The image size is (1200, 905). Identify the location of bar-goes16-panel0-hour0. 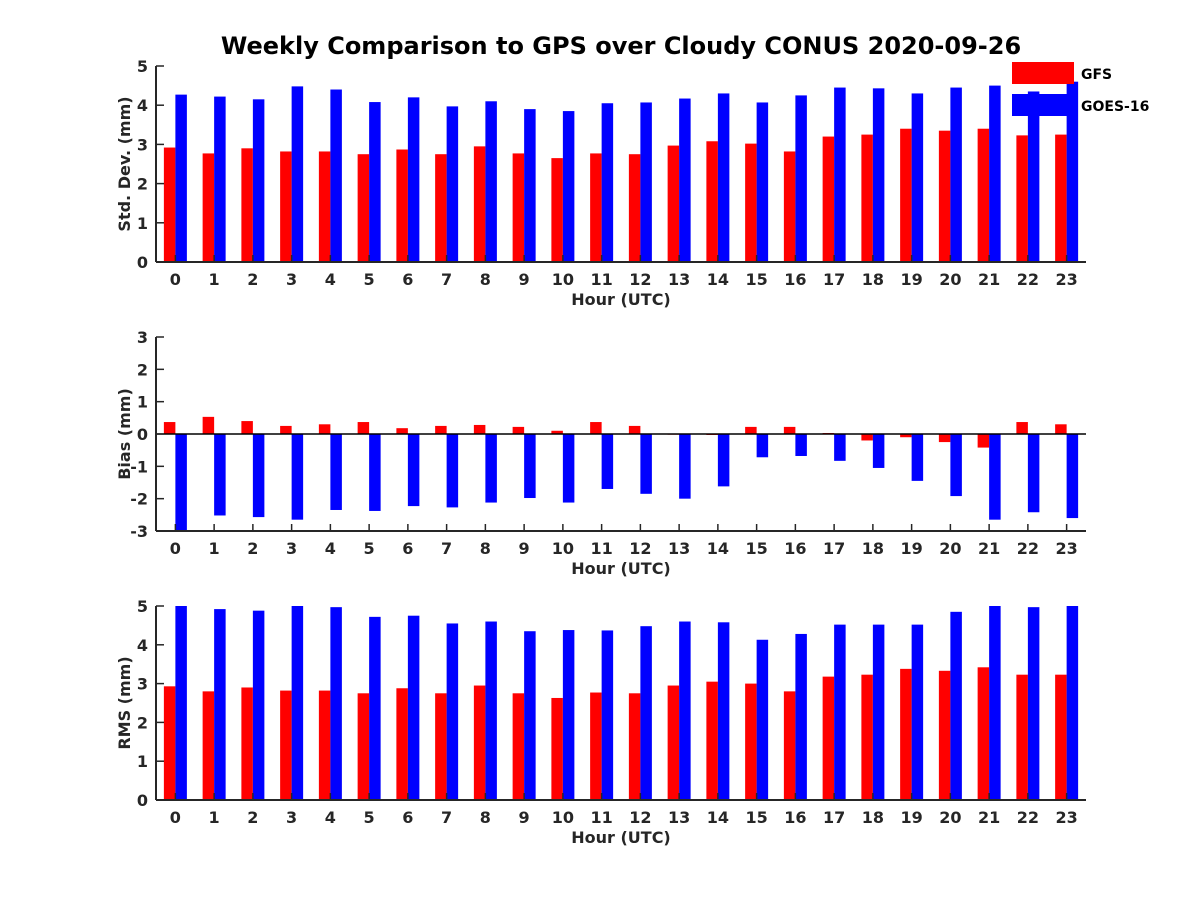
(181, 178).